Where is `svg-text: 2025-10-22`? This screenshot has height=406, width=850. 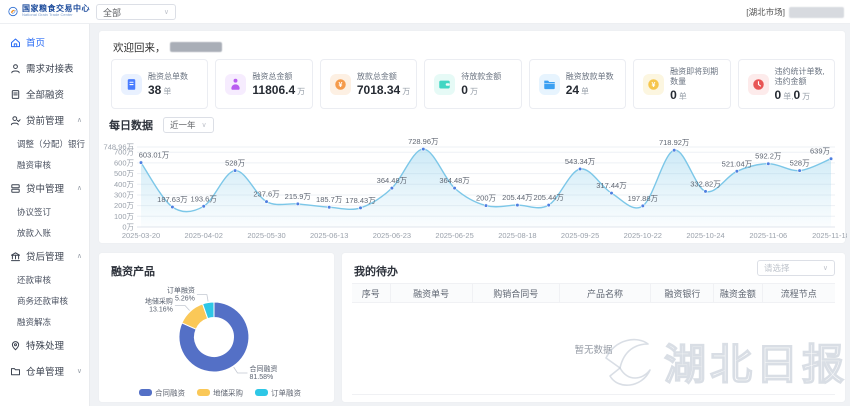
svg-text: 2025-10-22 is located at coordinates (643, 235).